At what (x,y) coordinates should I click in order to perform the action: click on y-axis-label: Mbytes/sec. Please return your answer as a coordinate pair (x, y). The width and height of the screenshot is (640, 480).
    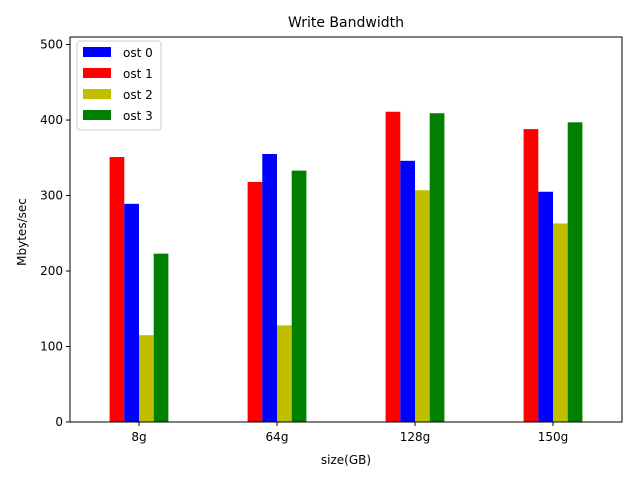
    Looking at the image, I should click on (22, 232).